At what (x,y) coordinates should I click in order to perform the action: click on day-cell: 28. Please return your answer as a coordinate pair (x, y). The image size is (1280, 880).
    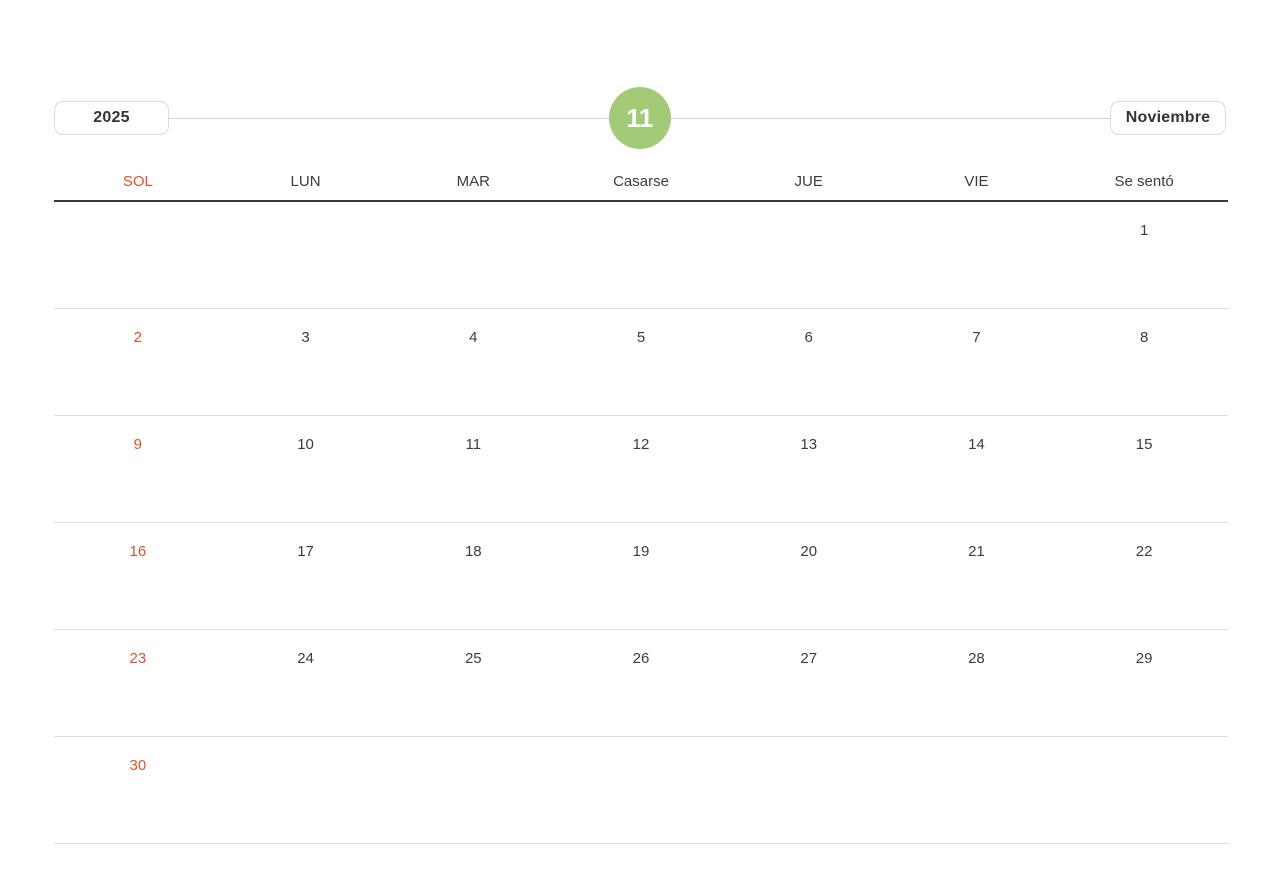
    Looking at the image, I should click on (977, 683).